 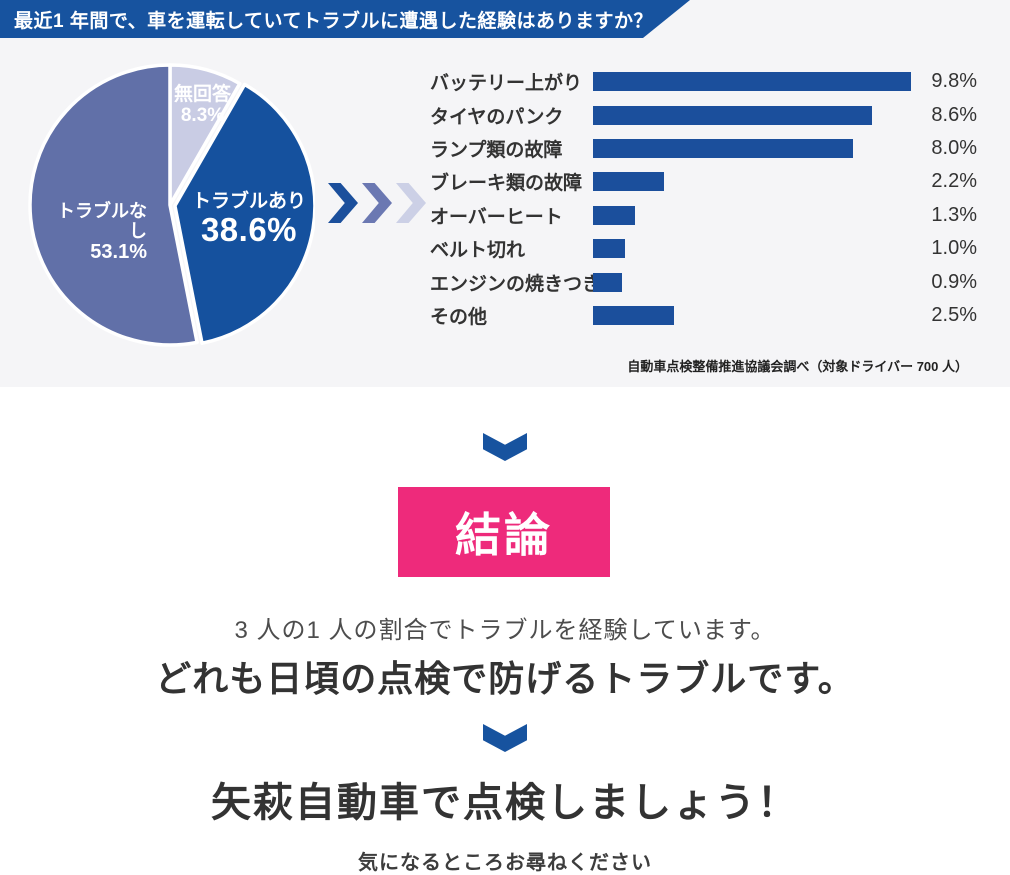 What do you see at coordinates (333, 21) in the screenshot?
I see `question-title: 最近1 年間で、車を運転していてトラブルに遭遇した経験はありますか？` at bounding box center [333, 21].